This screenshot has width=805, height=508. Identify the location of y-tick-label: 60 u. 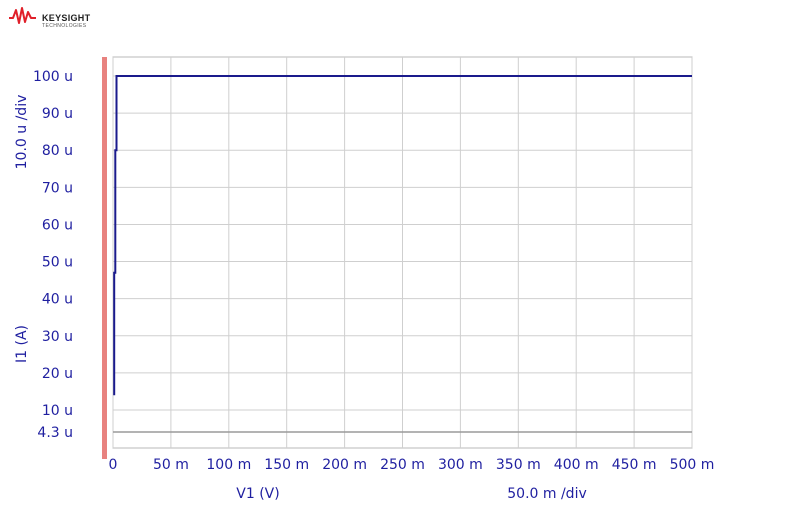
(57, 225).